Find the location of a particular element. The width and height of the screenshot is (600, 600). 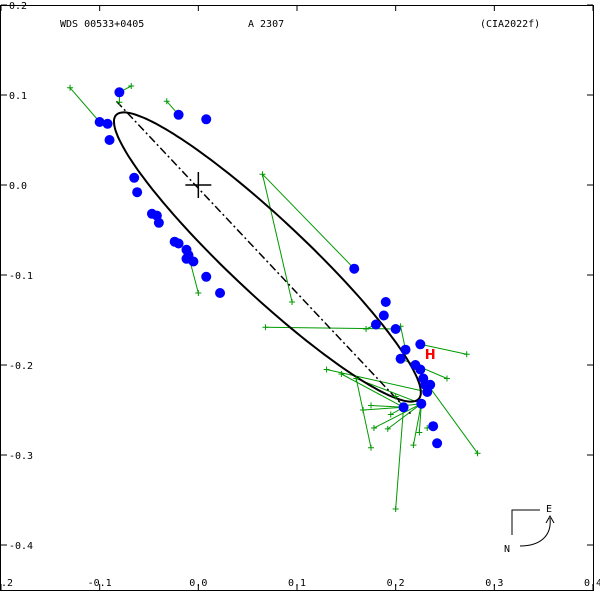

compass-north-label: N is located at coordinates (507, 549).